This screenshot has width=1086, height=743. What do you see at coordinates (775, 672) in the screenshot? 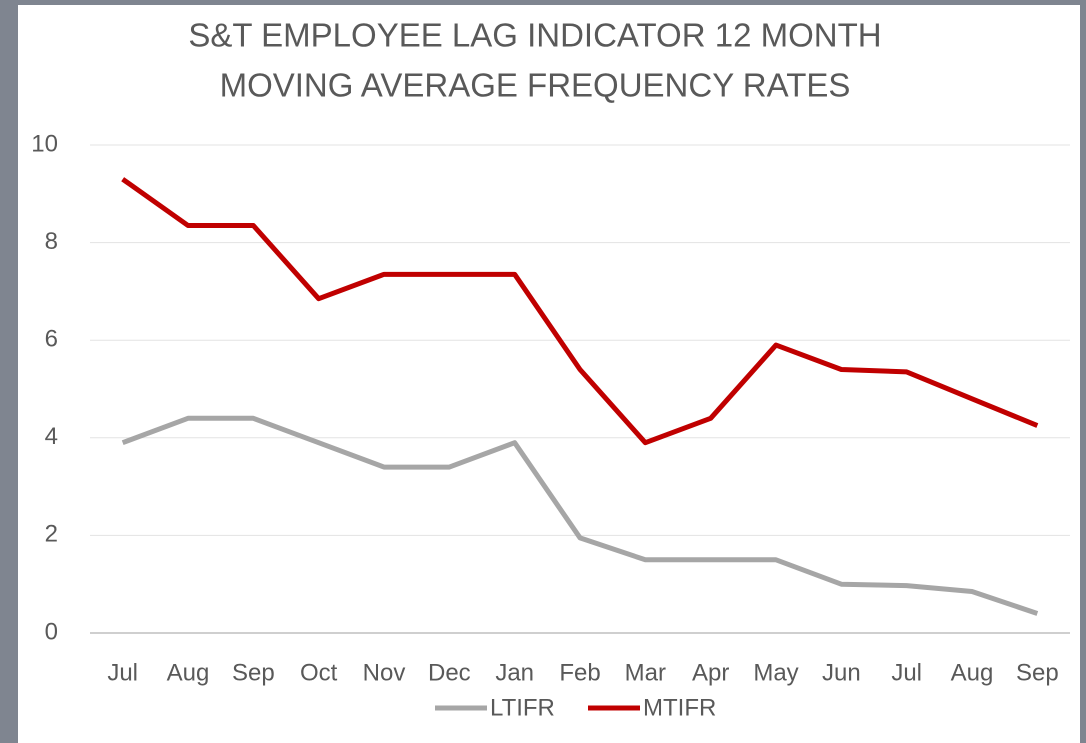
I see `x-tick-label: May` at bounding box center [775, 672].